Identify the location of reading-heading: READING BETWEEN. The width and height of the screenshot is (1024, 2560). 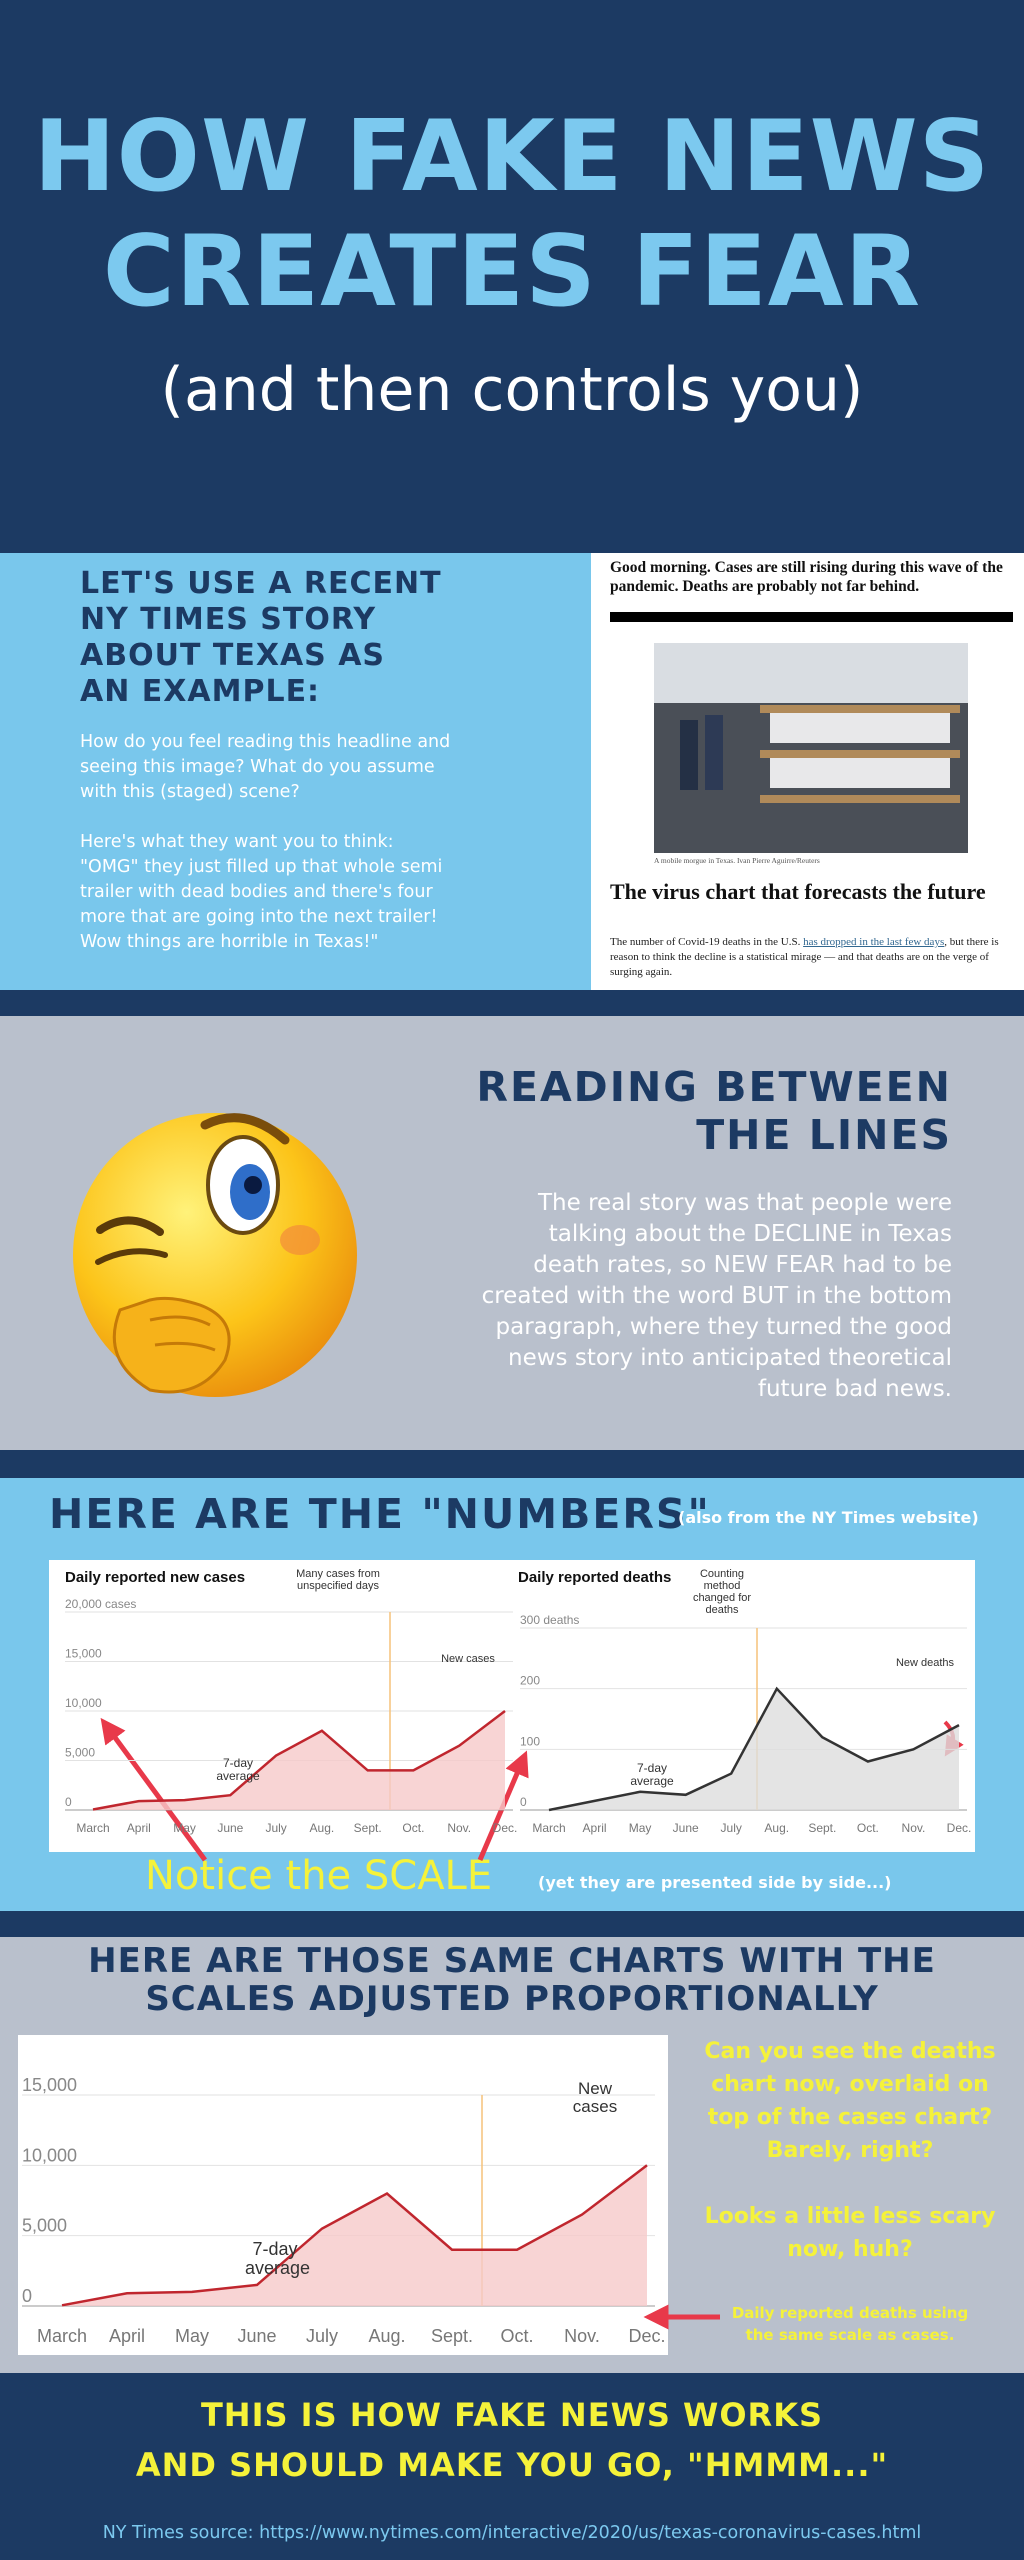
(714, 1087).